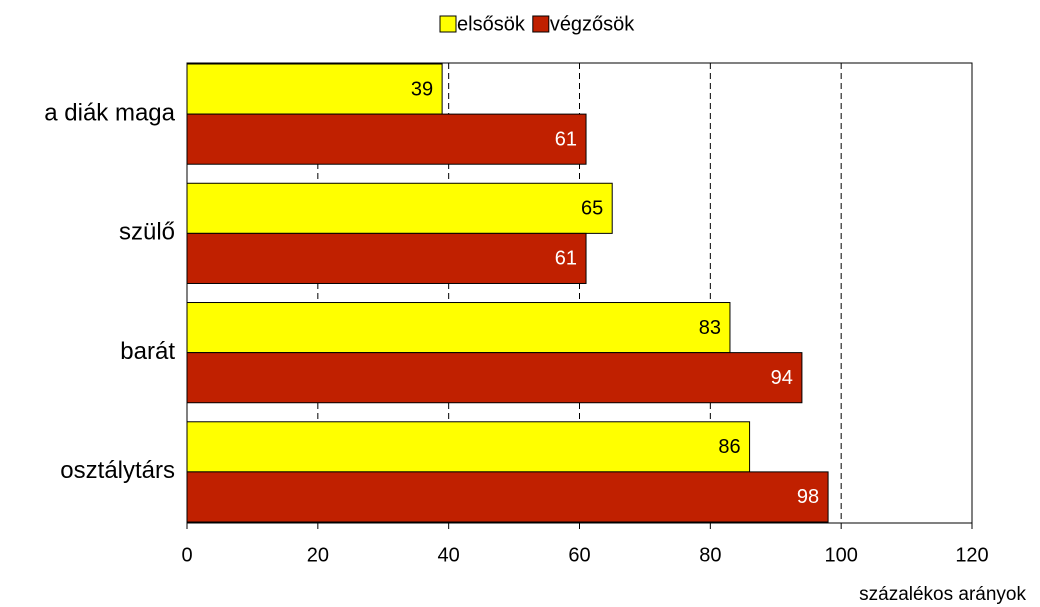  What do you see at coordinates (449, 555) in the screenshot?
I see `x-tick-label: 40` at bounding box center [449, 555].